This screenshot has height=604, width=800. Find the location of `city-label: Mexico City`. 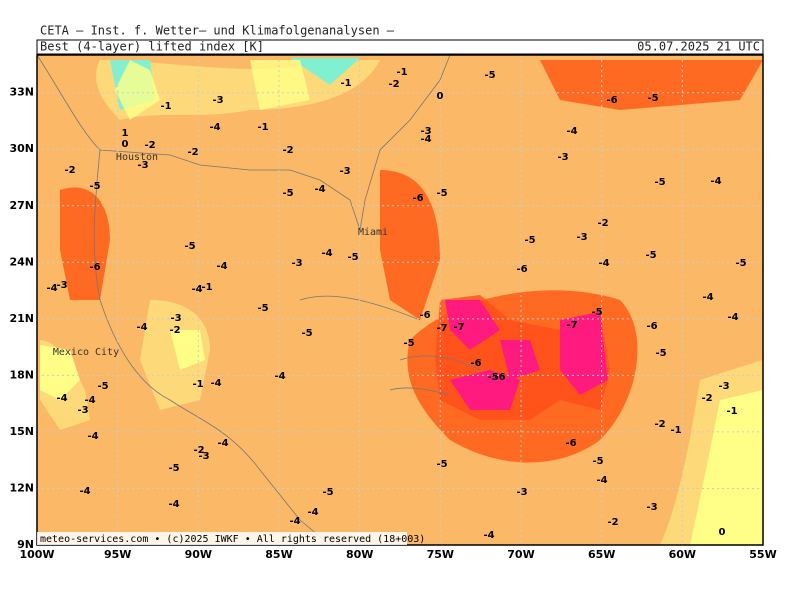

city-label: Mexico City is located at coordinates (86, 352).